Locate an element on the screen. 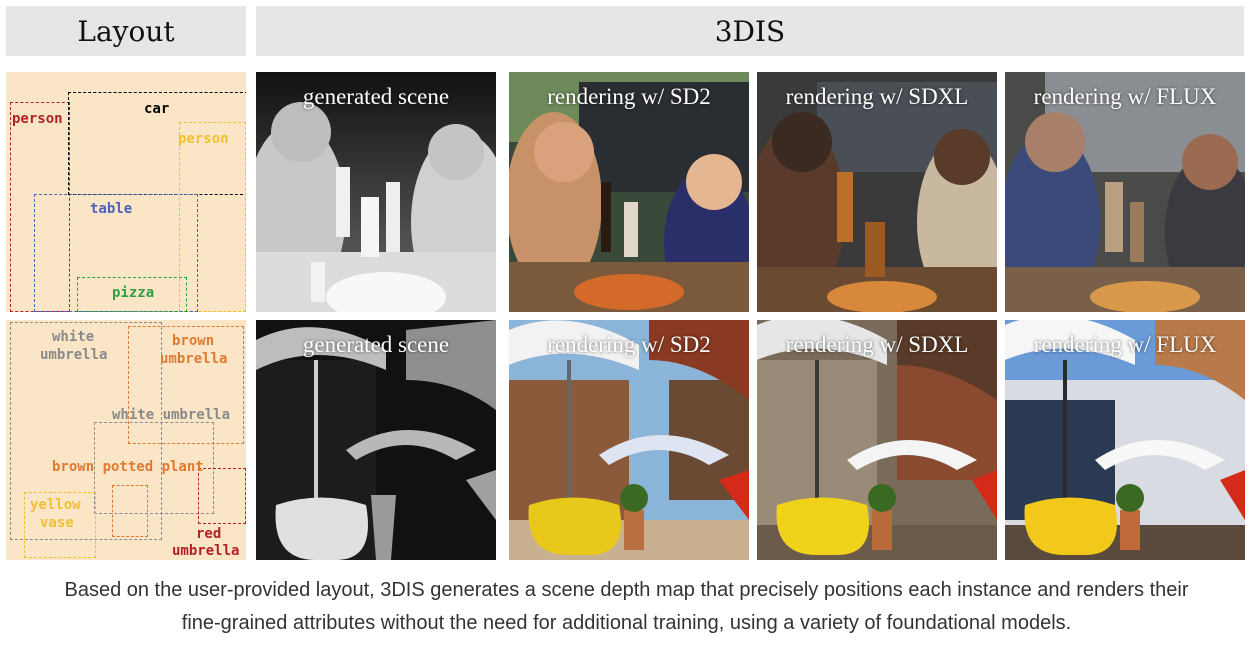 The width and height of the screenshot is (1253, 646). pizza-label: pizza is located at coordinates (133, 293).